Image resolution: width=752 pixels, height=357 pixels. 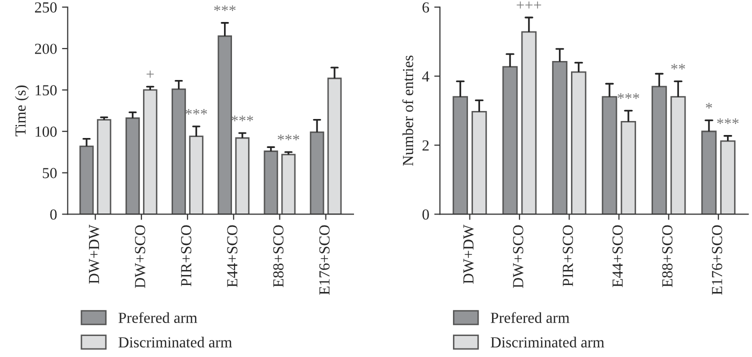 What do you see at coordinates (150, 74) in the screenshot?
I see `annotation: +` at bounding box center [150, 74].